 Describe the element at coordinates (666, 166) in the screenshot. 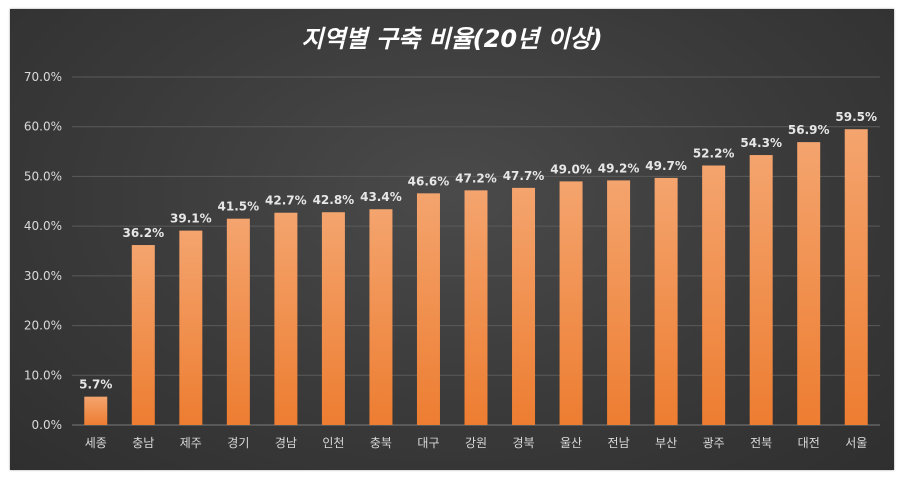

I see `data-label: 49.7%` at that location.